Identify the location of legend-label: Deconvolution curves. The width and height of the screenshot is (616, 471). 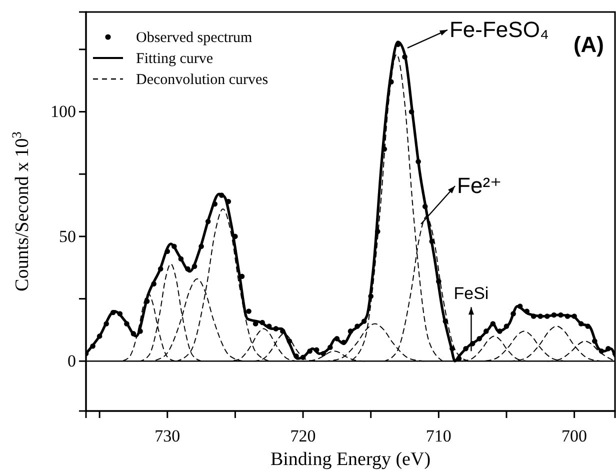
(202, 80).